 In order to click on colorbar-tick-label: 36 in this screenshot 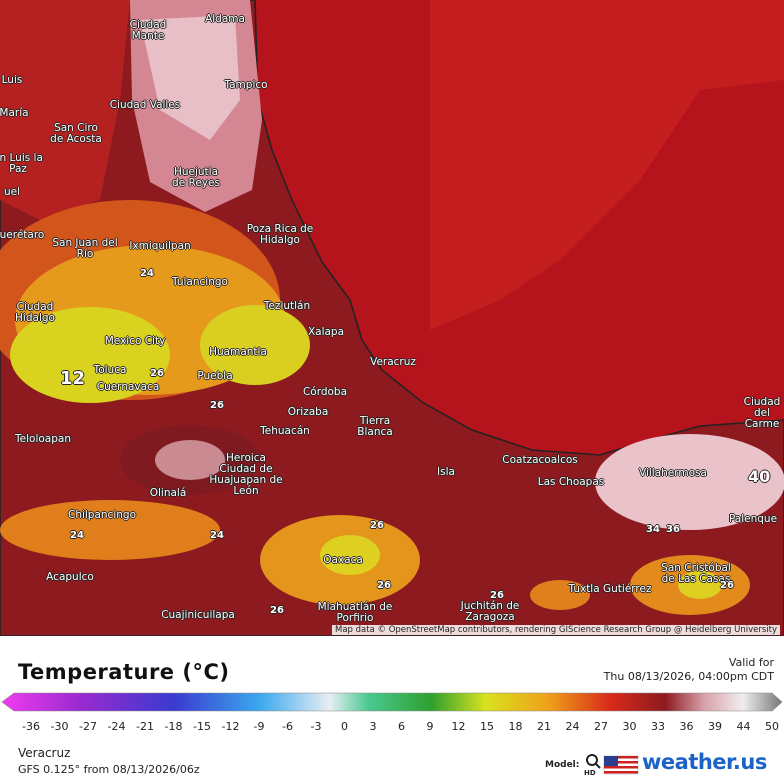, I will do `click(686, 726)`.